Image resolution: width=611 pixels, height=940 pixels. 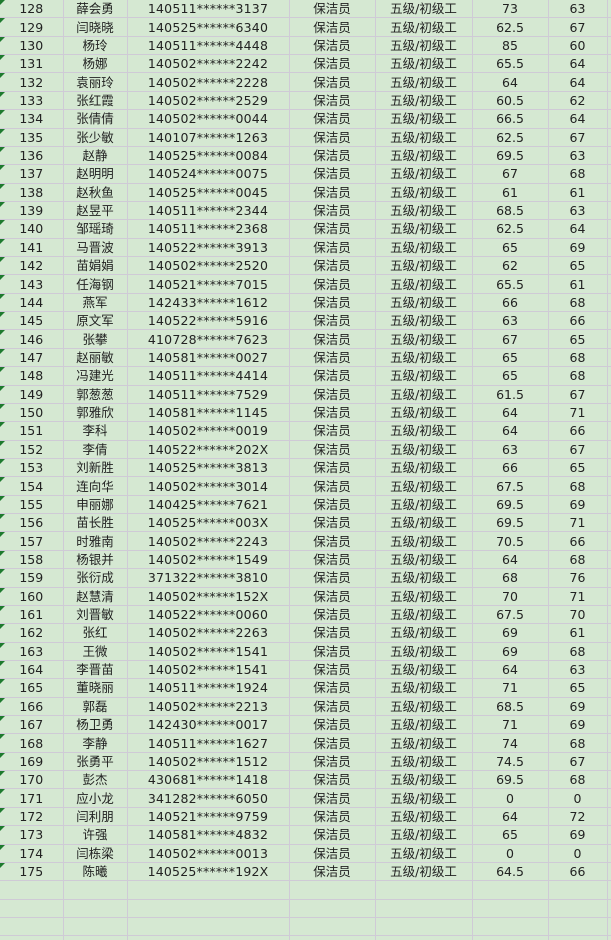 I want to click on cell-seq: 153, so click(x=32, y=468).